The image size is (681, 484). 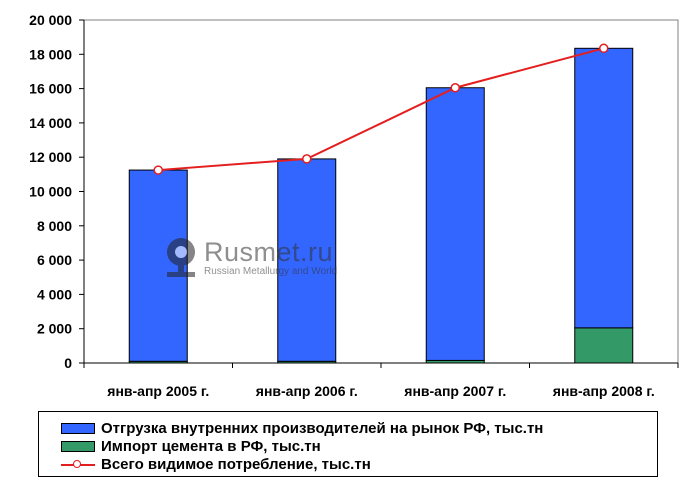 I want to click on legend-item-import: Импорт цемента в РФ, тыс.тн, so click(x=191, y=446).